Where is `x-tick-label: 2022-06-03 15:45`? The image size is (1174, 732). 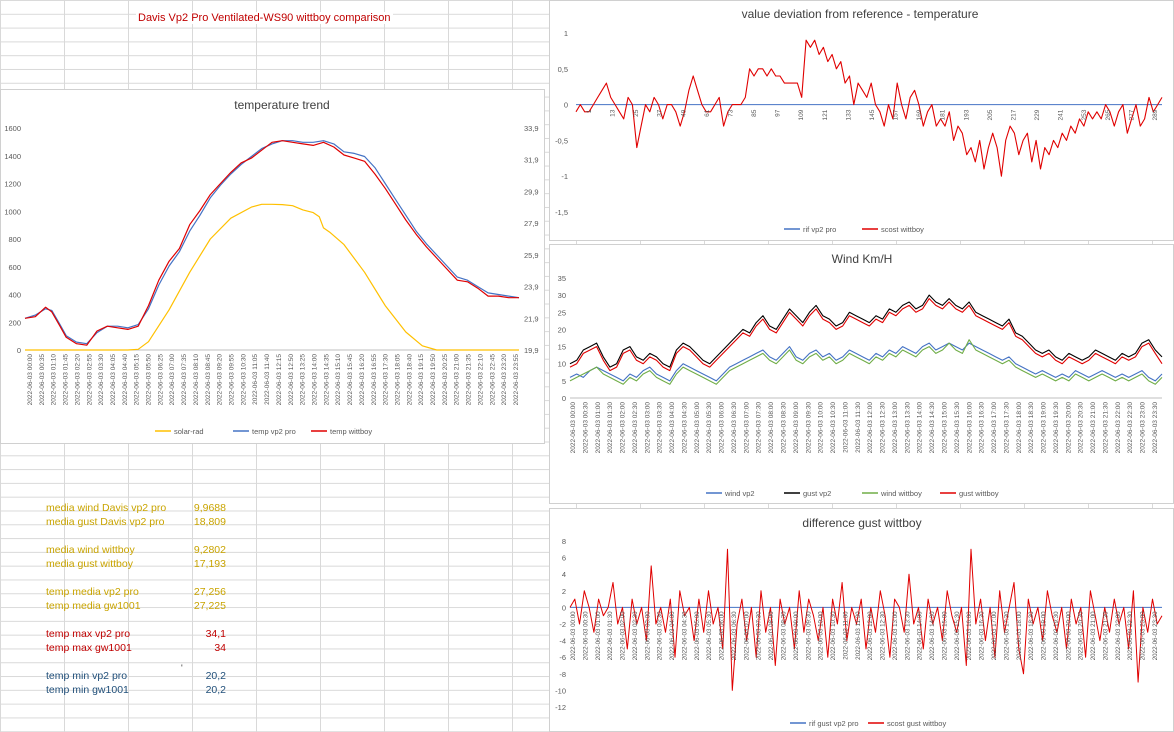 x-tick-label: 2022-06-03 15:45 is located at coordinates (350, 380).